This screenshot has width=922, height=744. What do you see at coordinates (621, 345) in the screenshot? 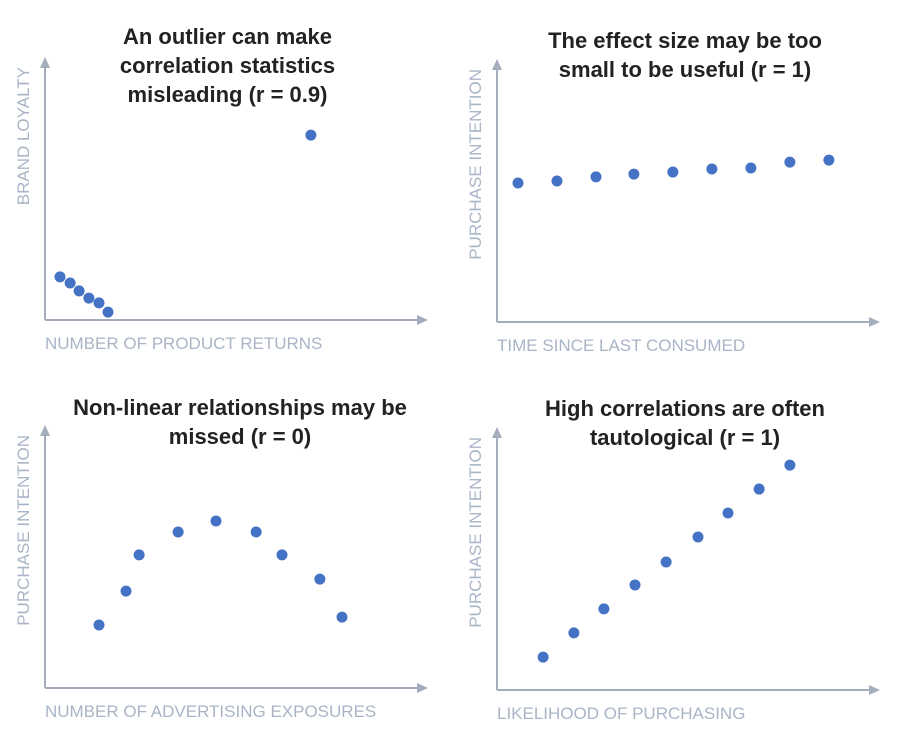
I see `x-axis-label: TIME SINCE LAST CONSUMED` at bounding box center [621, 345].